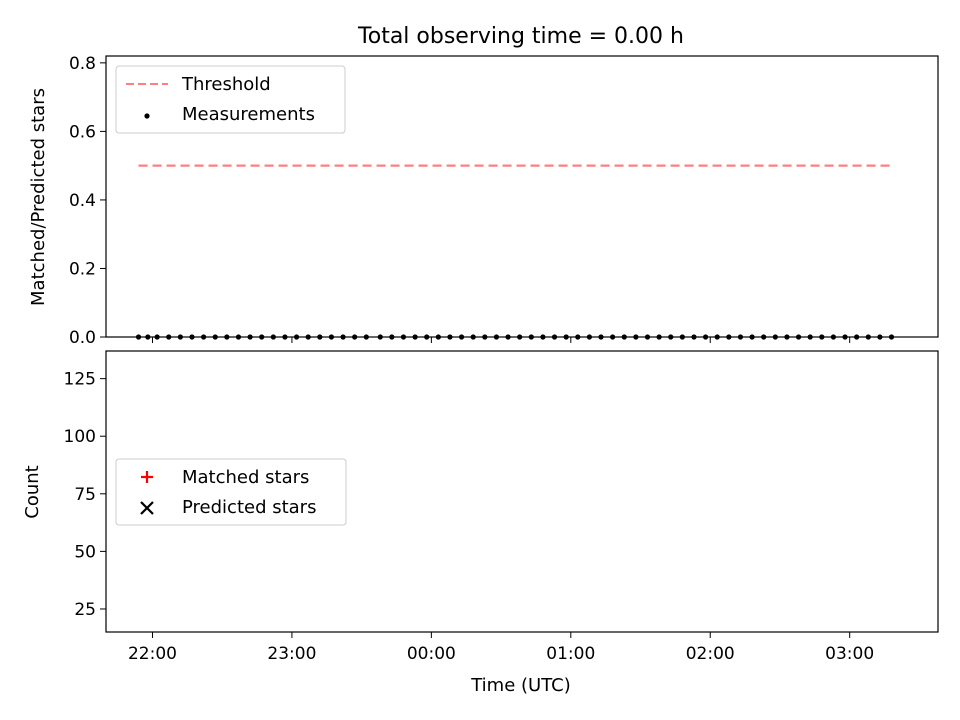 Image resolution: width=960 pixels, height=720 pixels. I want to click on x-tick-label: 23:00, so click(291, 654).